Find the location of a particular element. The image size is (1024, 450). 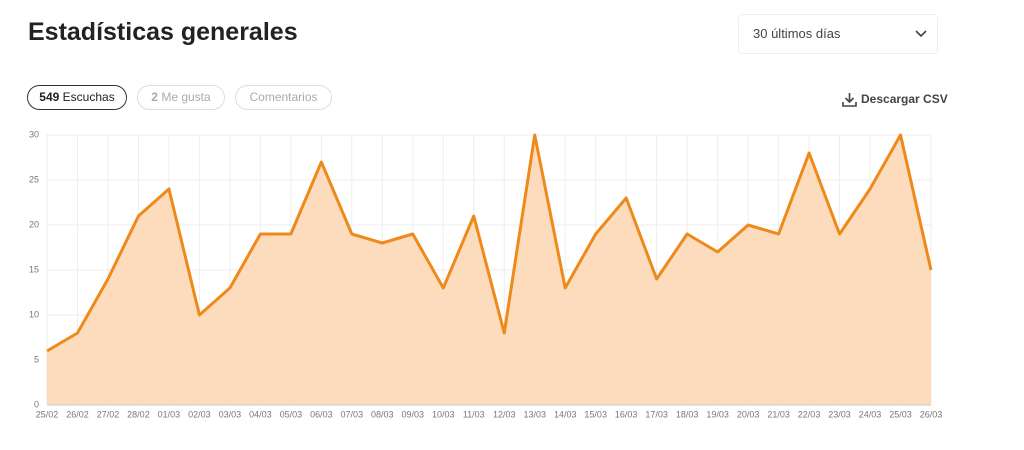

x-tick-label: 07/03 is located at coordinates (352, 414).